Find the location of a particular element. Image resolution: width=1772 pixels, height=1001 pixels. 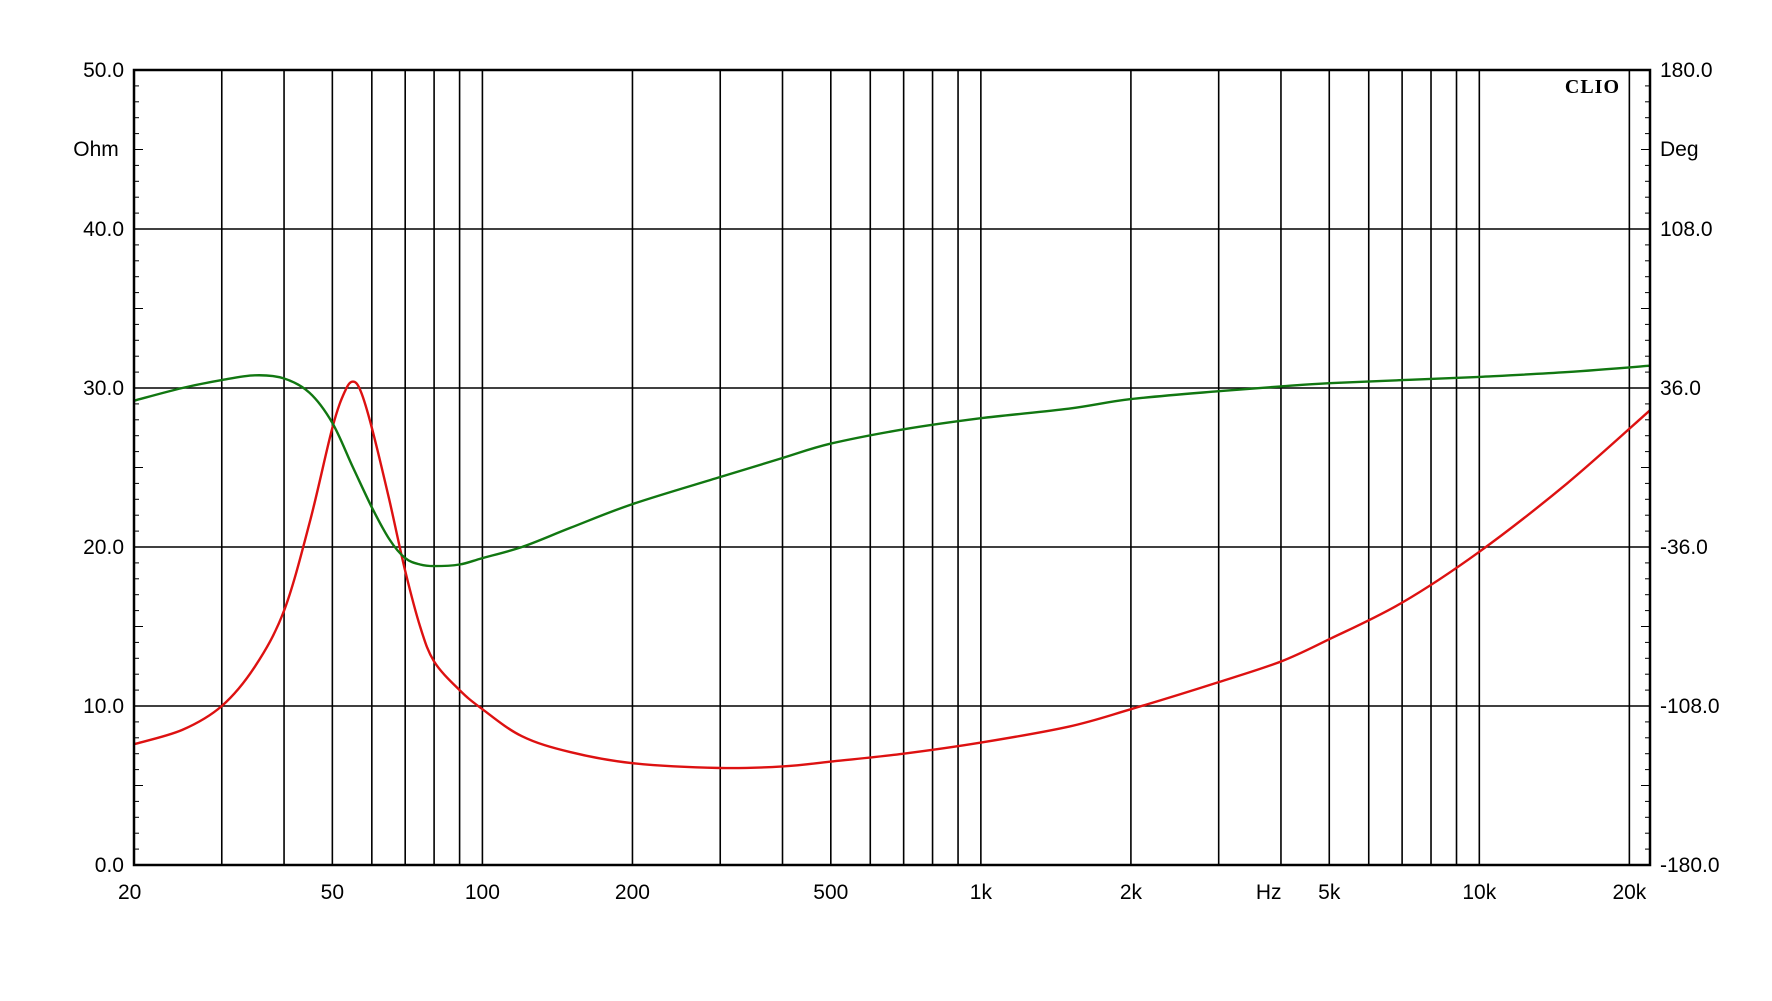

x-tick-label: 200 is located at coordinates (632, 892).